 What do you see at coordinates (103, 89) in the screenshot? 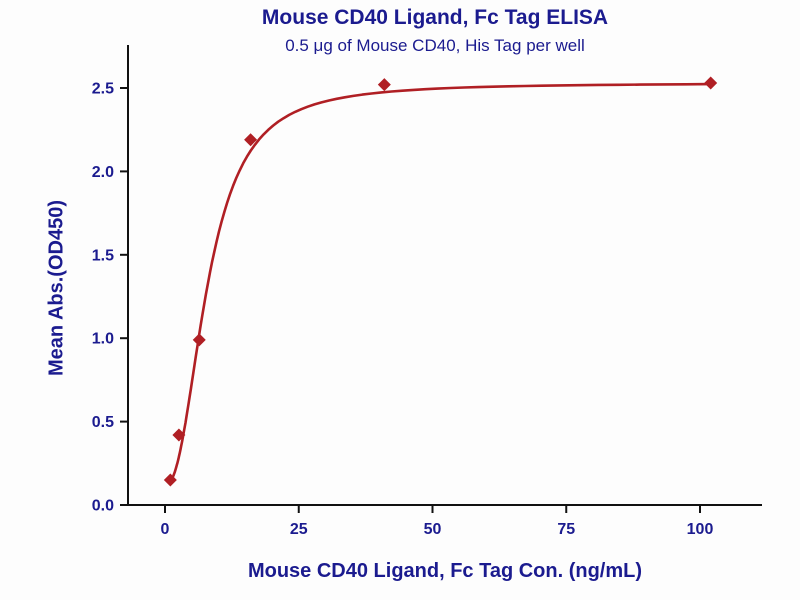
I see `y-tick-label: 2.5` at bounding box center [103, 89].